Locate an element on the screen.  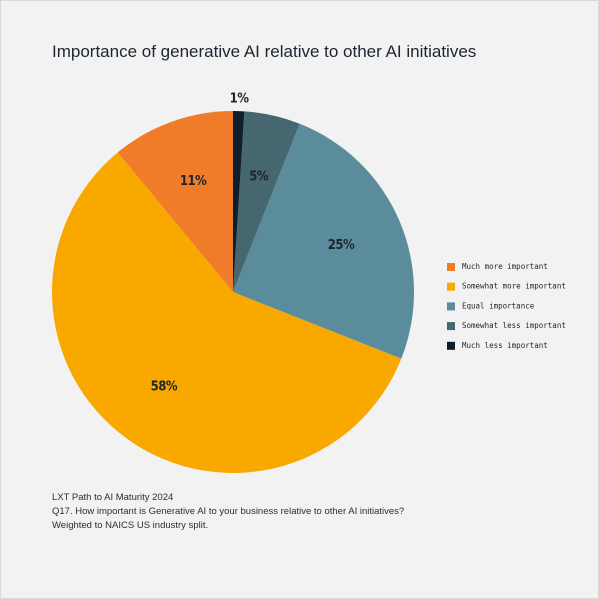
note: LXT Path to AI Maturity 2024 is located at coordinates (112, 497).